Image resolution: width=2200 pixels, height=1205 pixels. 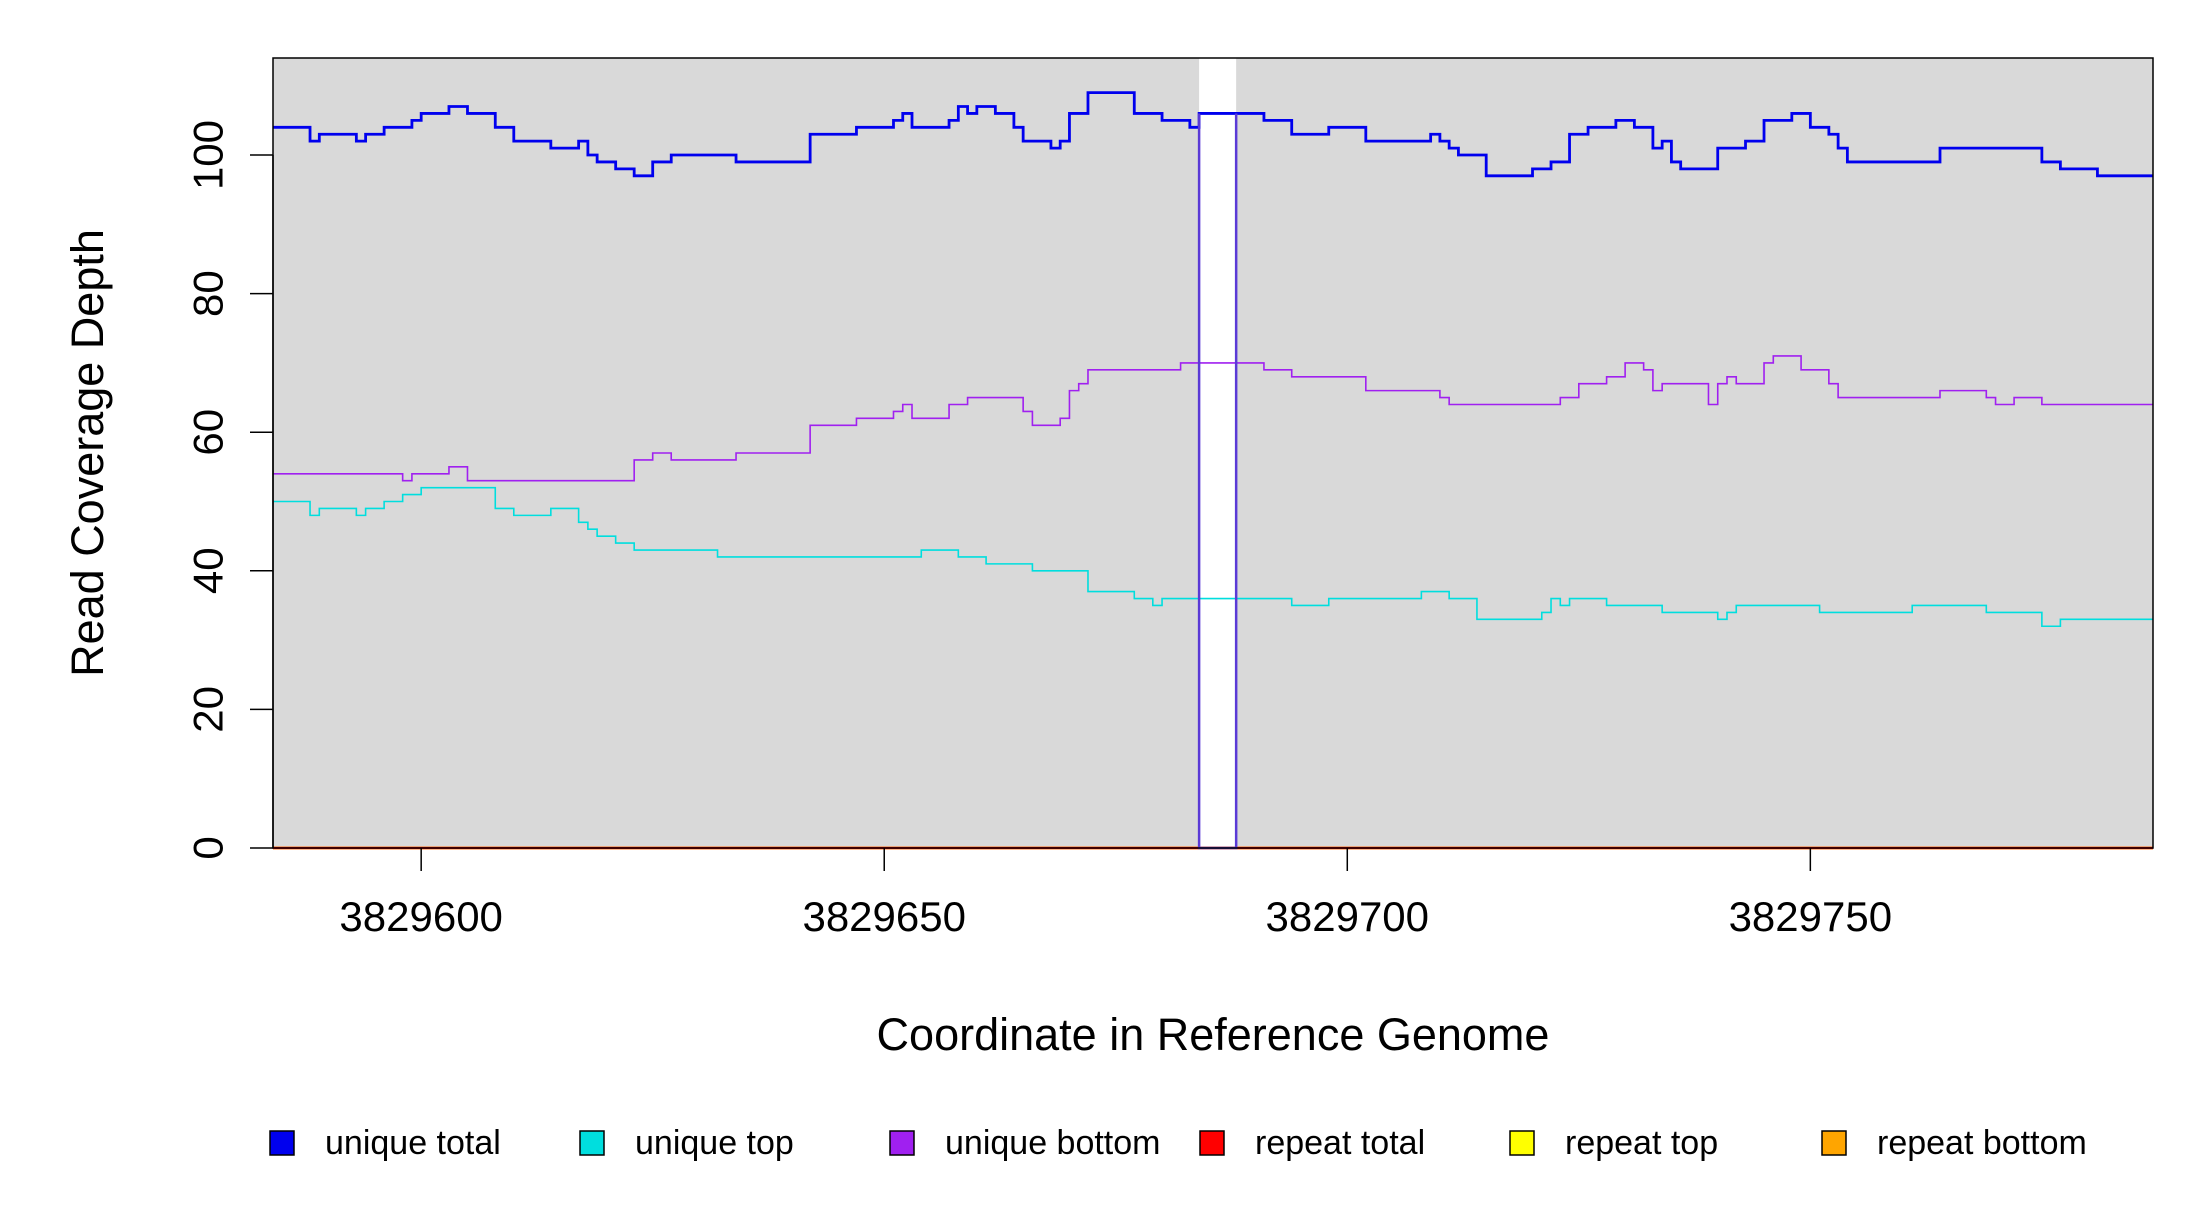 What do you see at coordinates (1811, 916) in the screenshot?
I see `x-tick-label: 3829750` at bounding box center [1811, 916].